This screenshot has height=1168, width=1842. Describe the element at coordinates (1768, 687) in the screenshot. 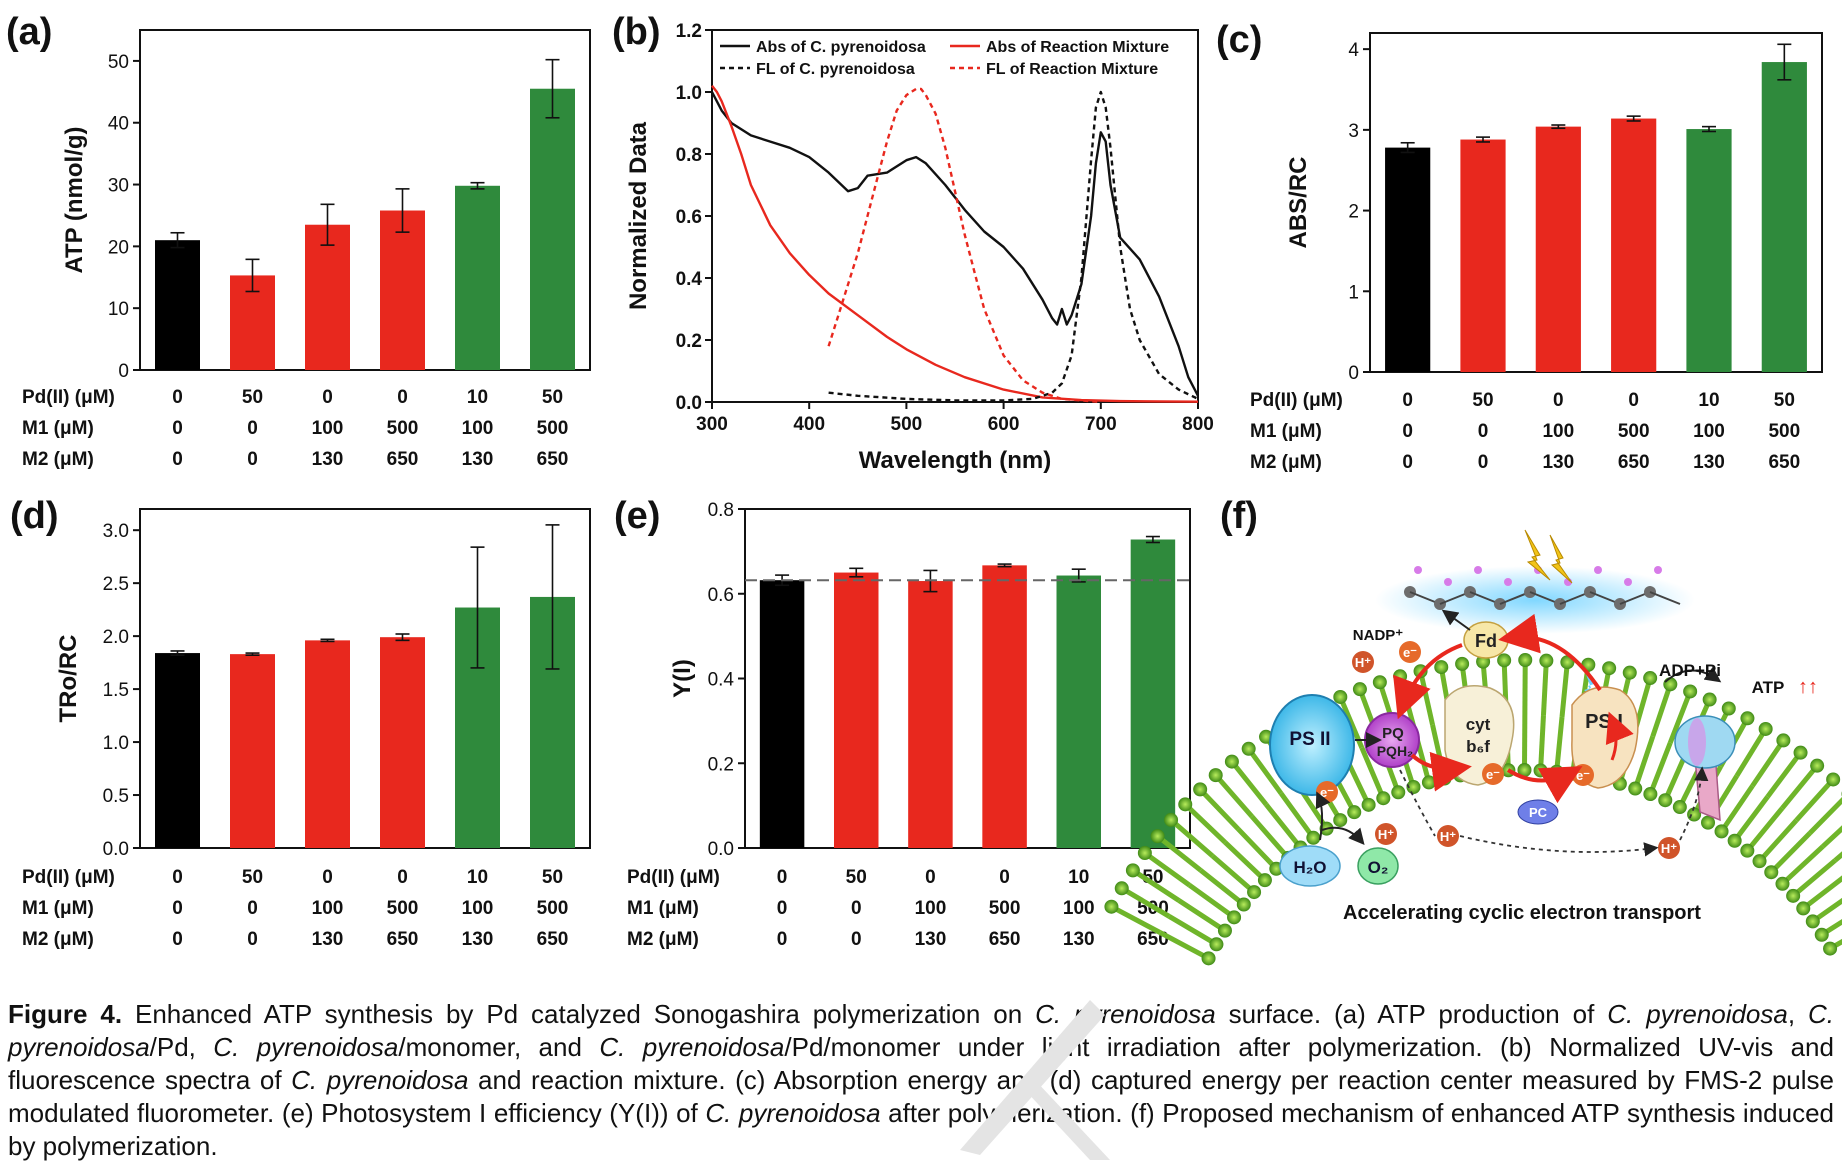

I see `atp-label: ATP` at that location.